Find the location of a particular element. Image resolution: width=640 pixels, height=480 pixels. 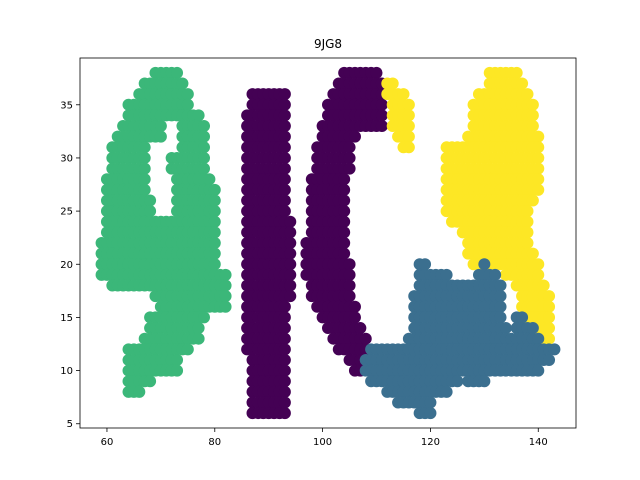

y-tick-label: 10 is located at coordinates (66, 371).